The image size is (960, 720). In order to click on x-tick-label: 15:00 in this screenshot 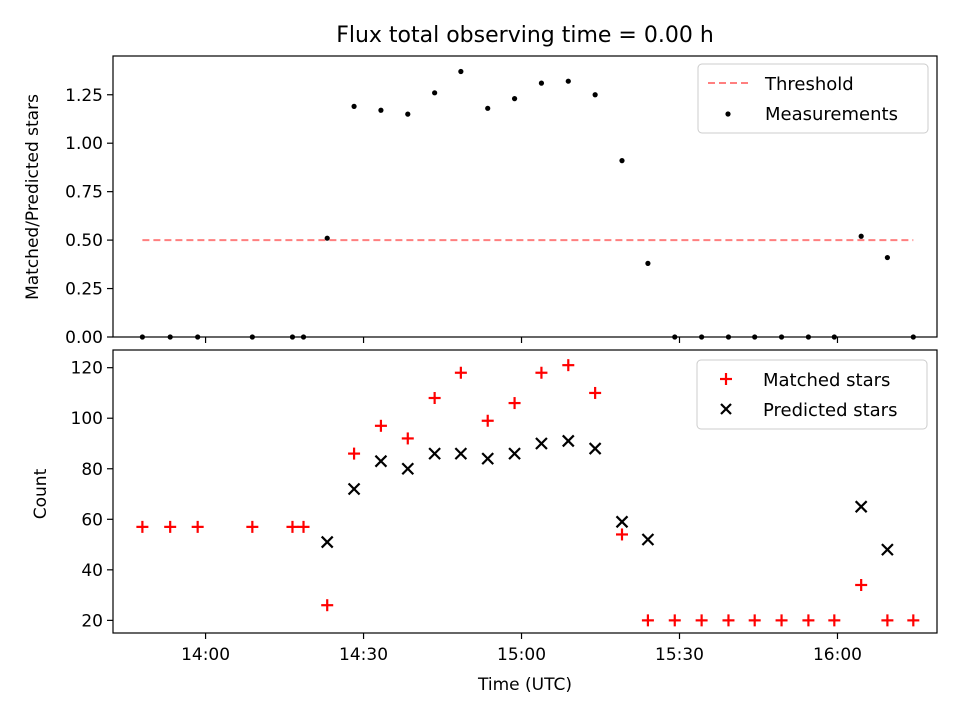, I will do `click(521, 655)`.